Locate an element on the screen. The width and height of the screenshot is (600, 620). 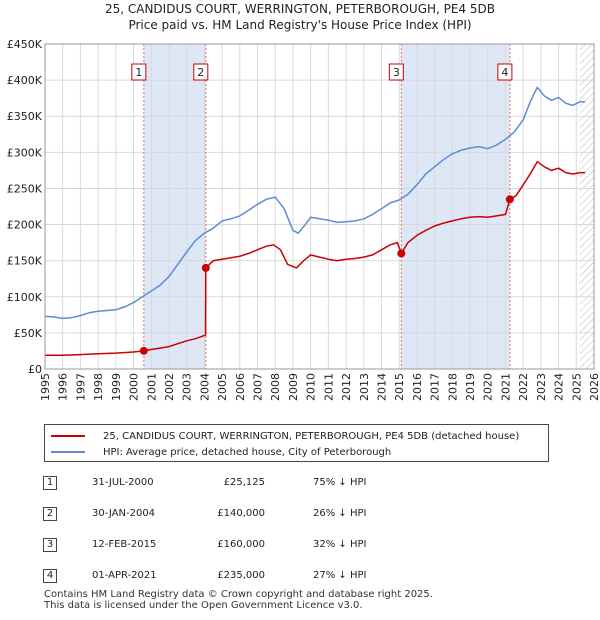
sale-price: £140,000 is located at coordinates (241, 513).